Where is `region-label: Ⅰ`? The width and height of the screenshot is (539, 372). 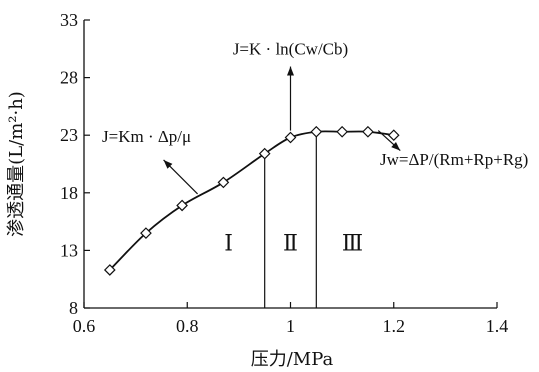
region-label: Ⅰ is located at coordinates (228, 242).